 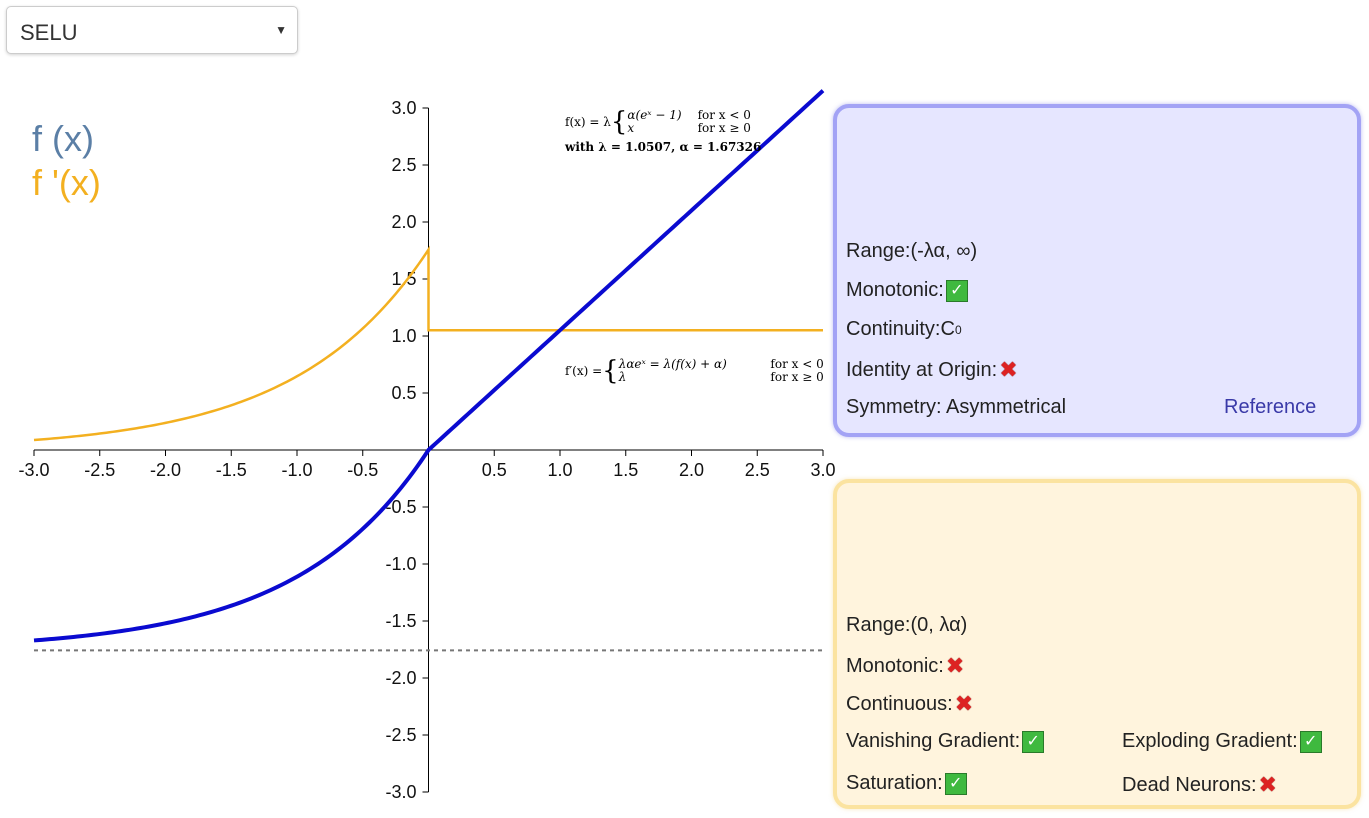 What do you see at coordinates (822, 470) in the screenshot?
I see `x-tick-label: 3.0` at bounding box center [822, 470].